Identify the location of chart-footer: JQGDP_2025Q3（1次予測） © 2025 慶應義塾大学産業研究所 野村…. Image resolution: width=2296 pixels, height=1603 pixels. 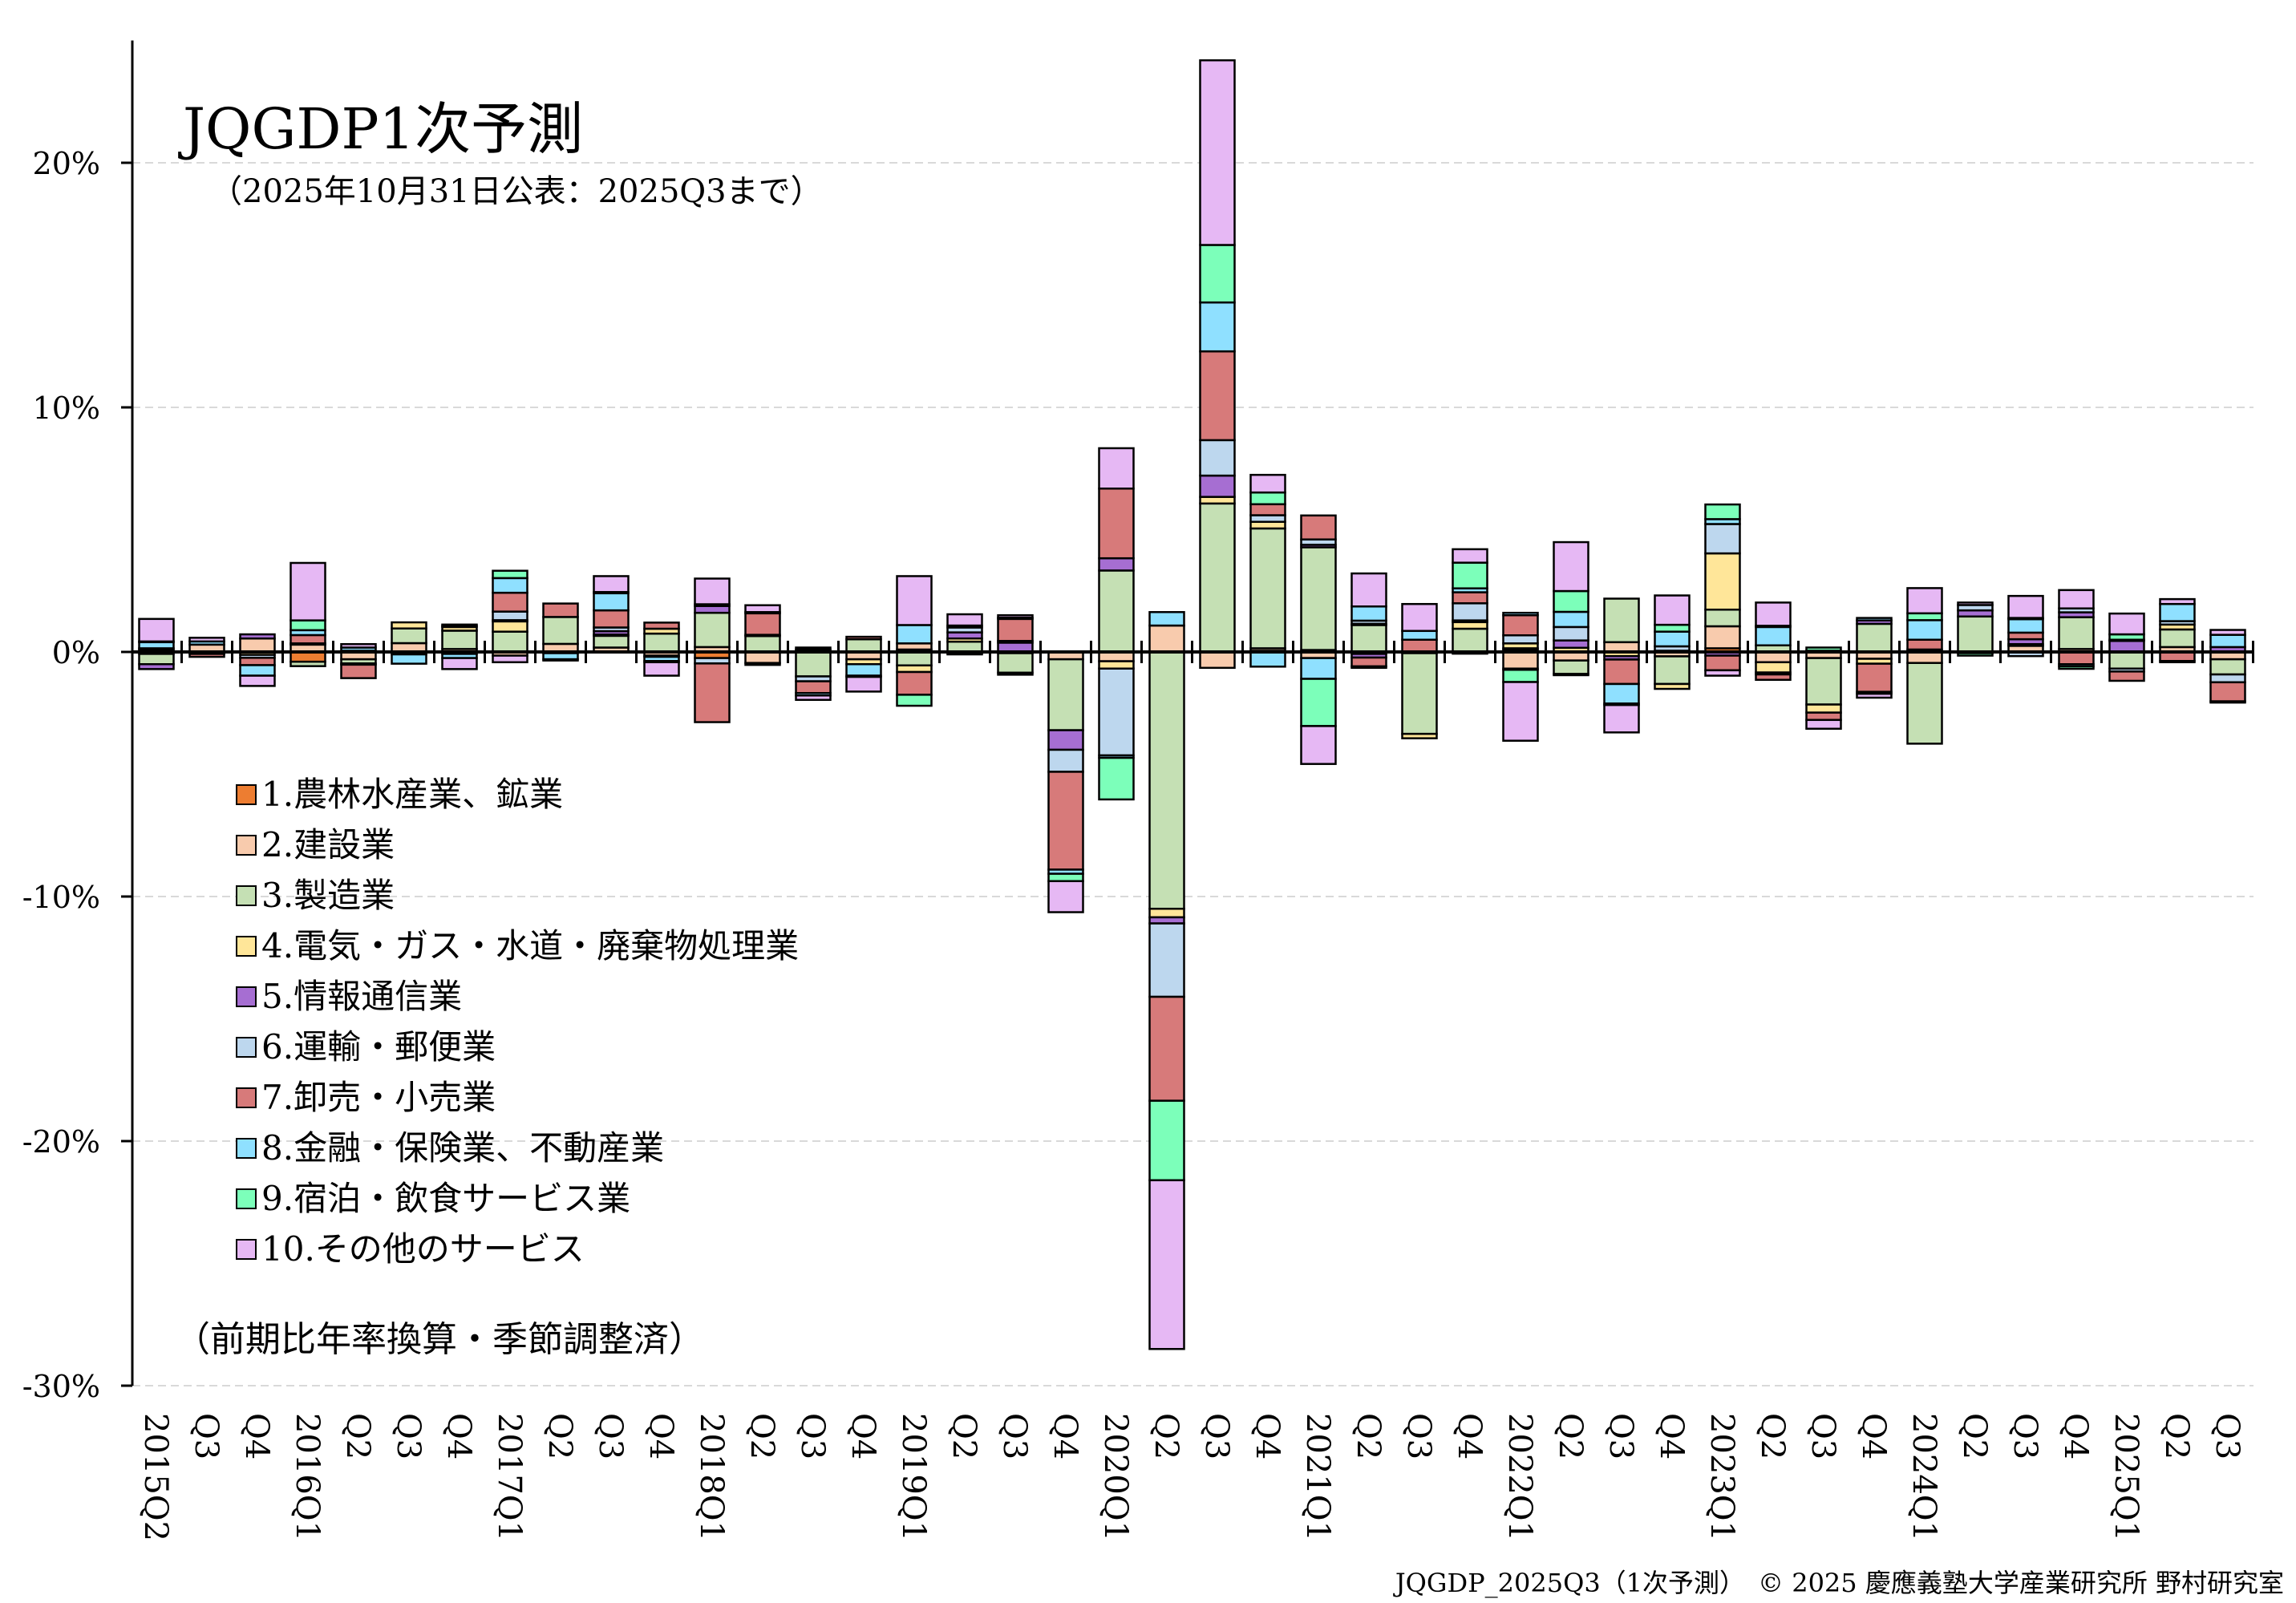
(1839, 1583).